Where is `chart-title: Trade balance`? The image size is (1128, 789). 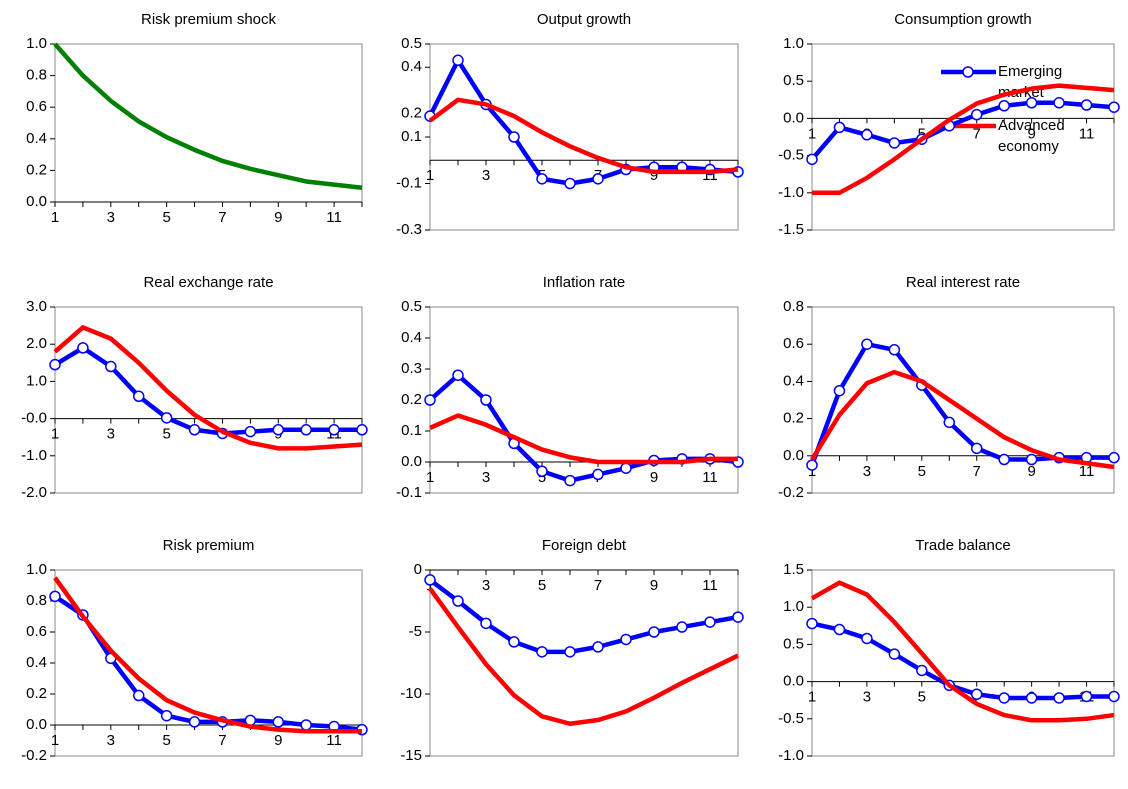
chart-title: Trade balance is located at coordinates (962, 545).